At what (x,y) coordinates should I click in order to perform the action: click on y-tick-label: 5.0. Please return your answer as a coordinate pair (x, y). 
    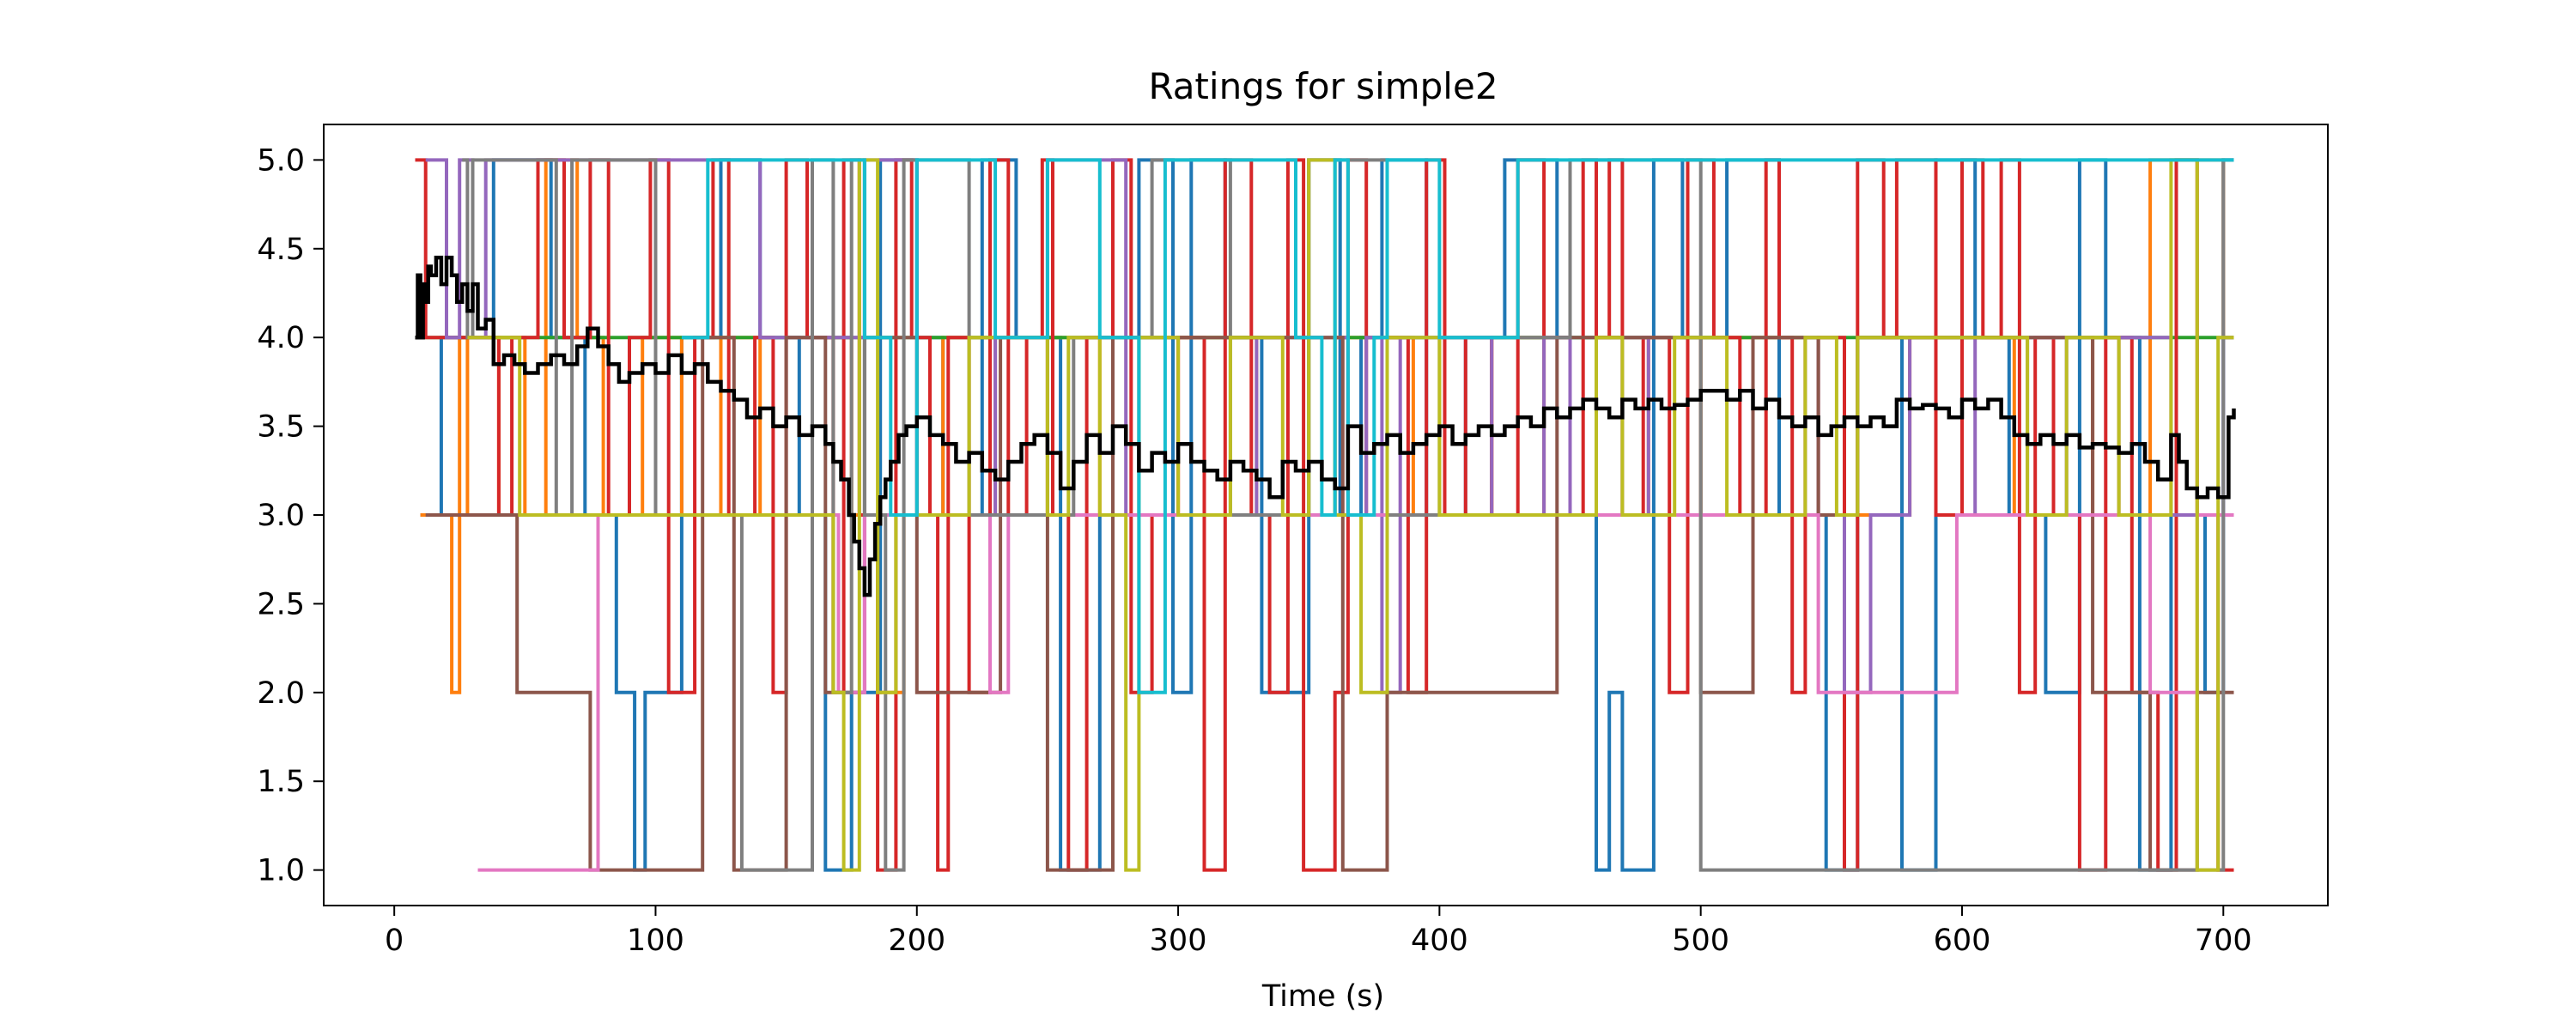
    Looking at the image, I should click on (281, 160).